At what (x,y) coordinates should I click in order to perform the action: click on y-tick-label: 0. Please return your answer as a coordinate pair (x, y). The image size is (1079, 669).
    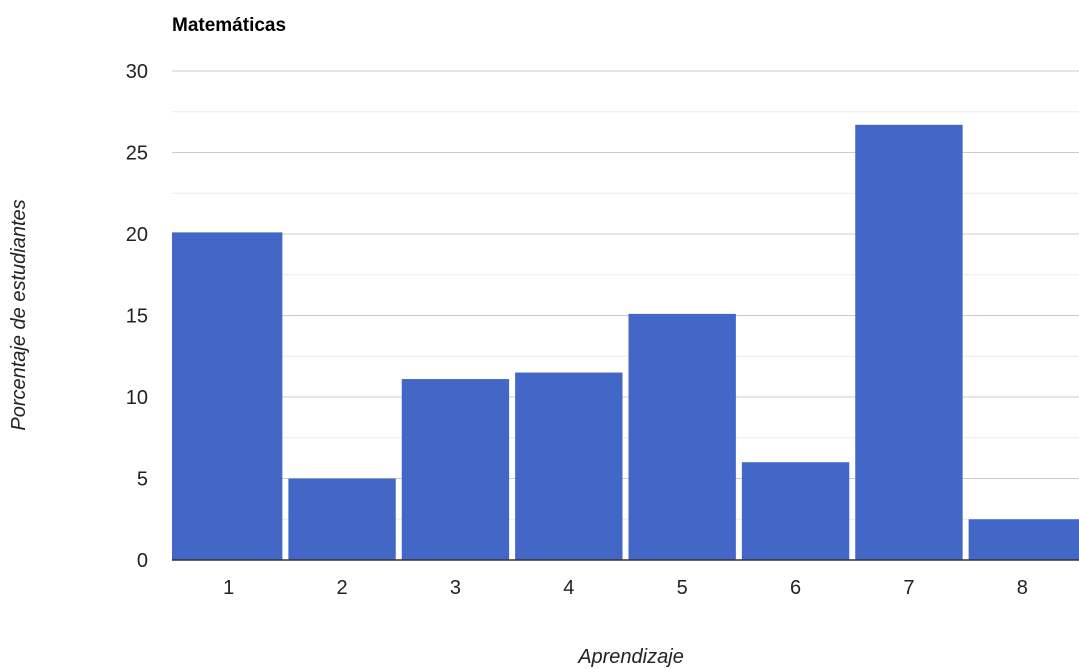
    Looking at the image, I should click on (142, 561).